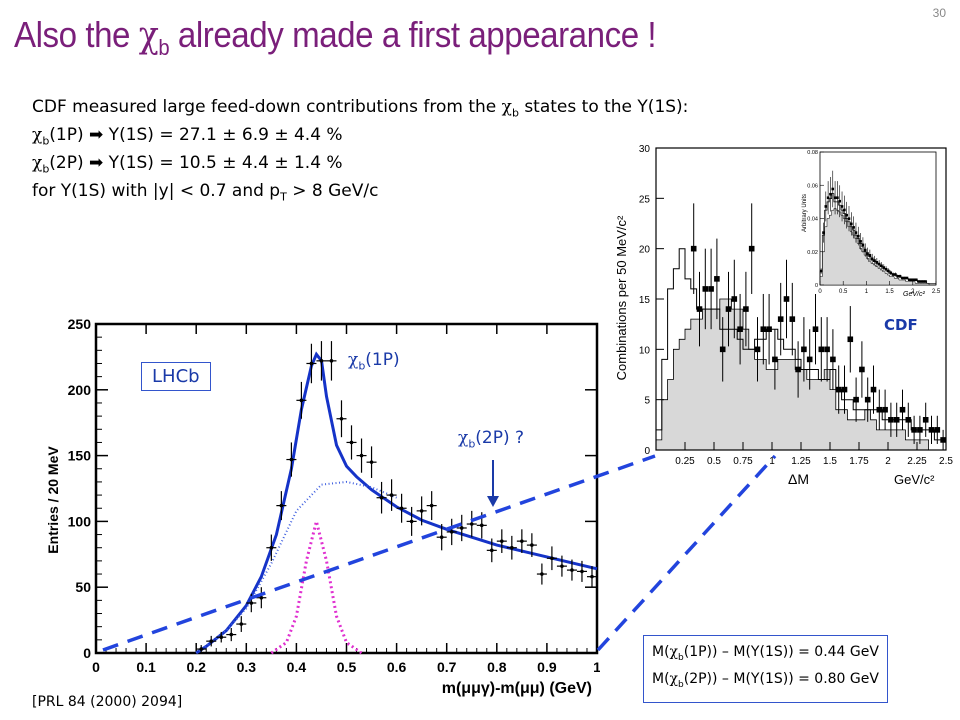  What do you see at coordinates (877, 228) in the screenshot?
I see `cdf-inset-histogram-group` at bounding box center [877, 228].